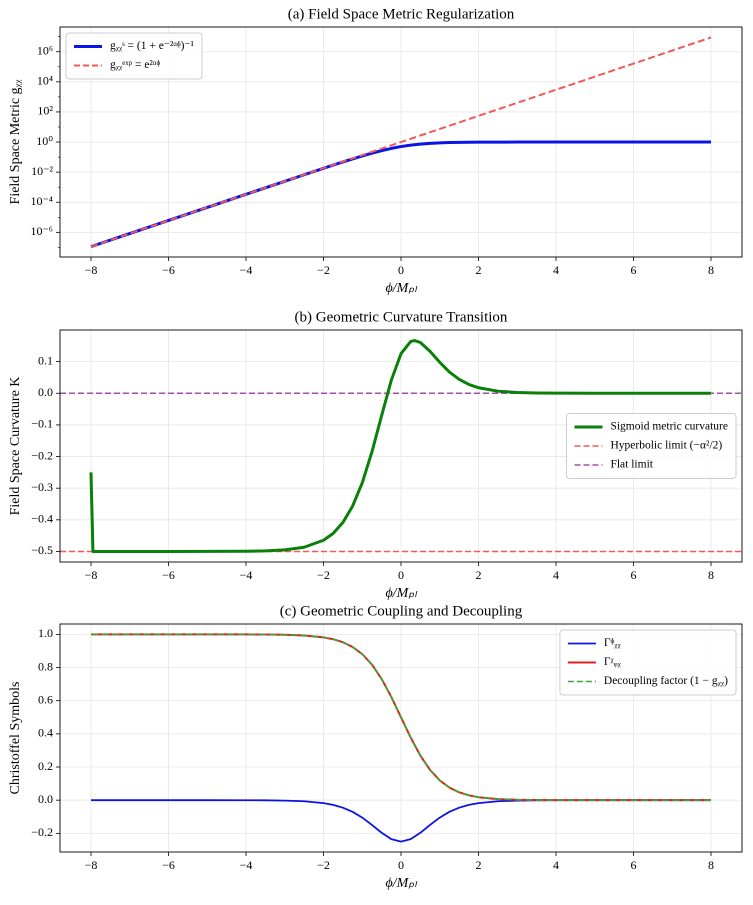 This screenshot has height=905, width=753. I want to click on legend-label: Decoupling factor (1 − gᵪᵪ), so click(666, 681).